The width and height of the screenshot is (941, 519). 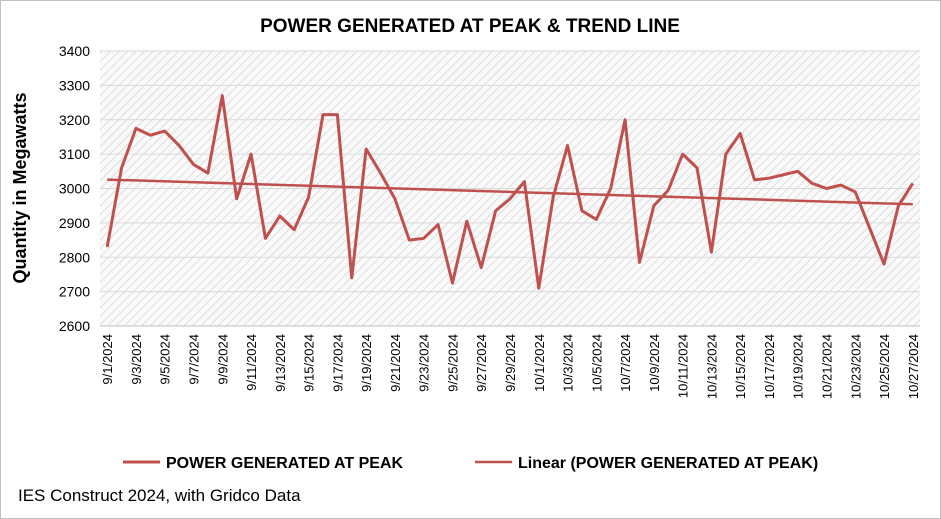 I want to click on trend-line, so click(x=510, y=192).